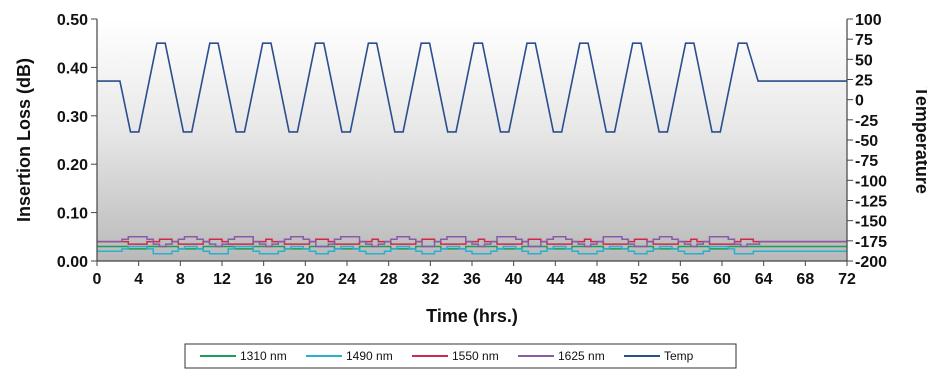 Image resolution: width=927 pixels, height=374 pixels. I want to click on y2-axis-title: Temperature, so click(919, 140).